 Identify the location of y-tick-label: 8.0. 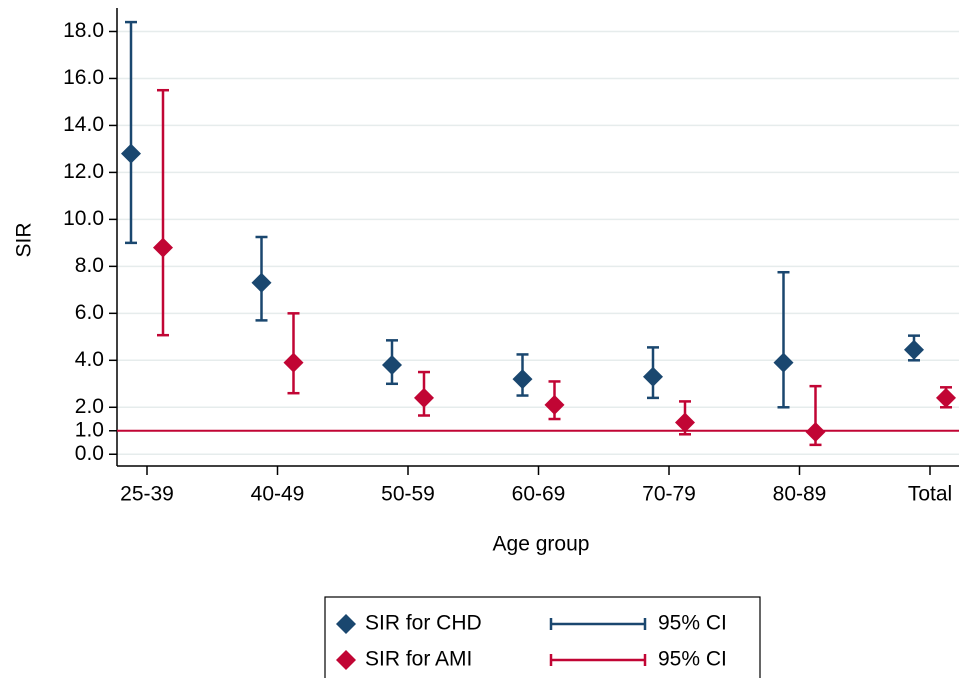
(89, 265).